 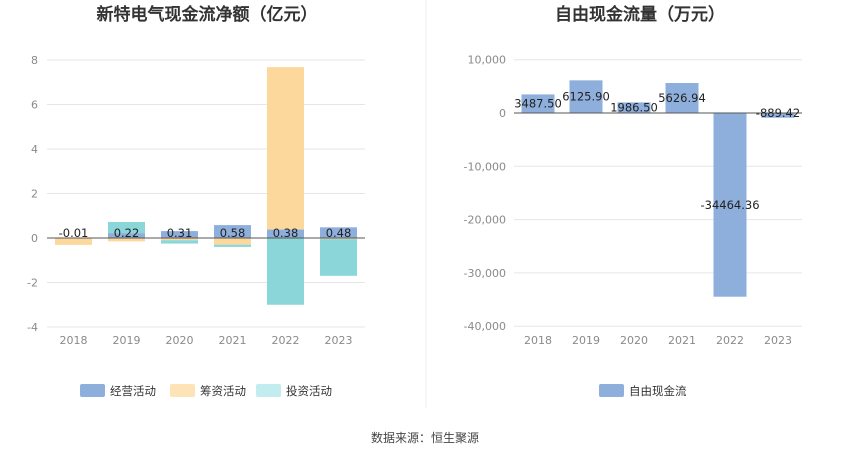 I want to click on cashflow-x-axis: 2018 2019 2020 2021 2022 2023, so click(x=206, y=340).